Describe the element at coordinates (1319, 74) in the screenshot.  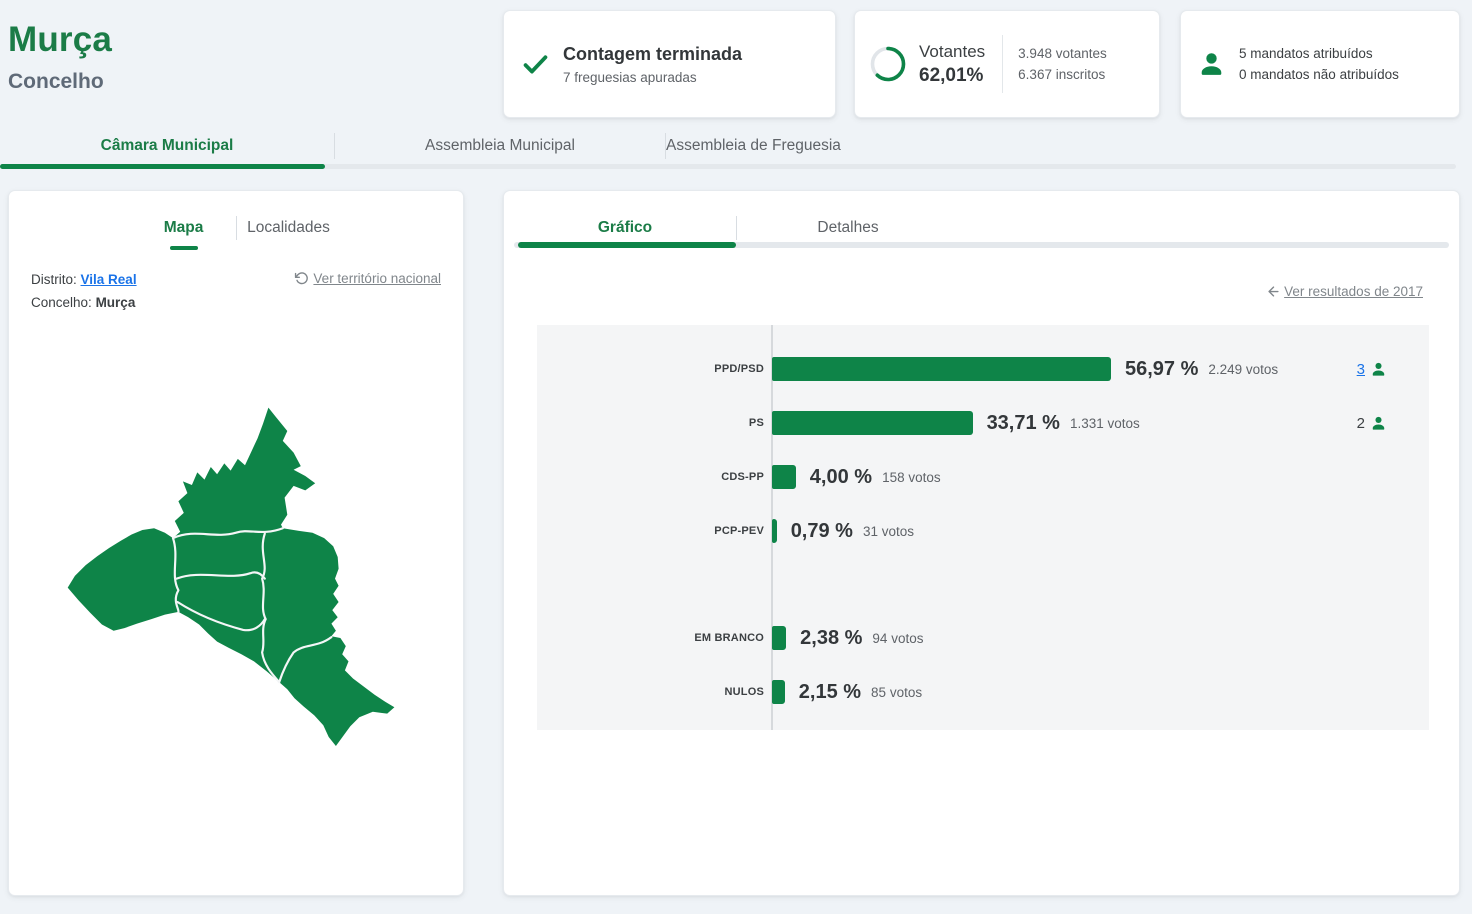
I see `mandates-unassigned: 0 mandatos não atribuídos` at that location.